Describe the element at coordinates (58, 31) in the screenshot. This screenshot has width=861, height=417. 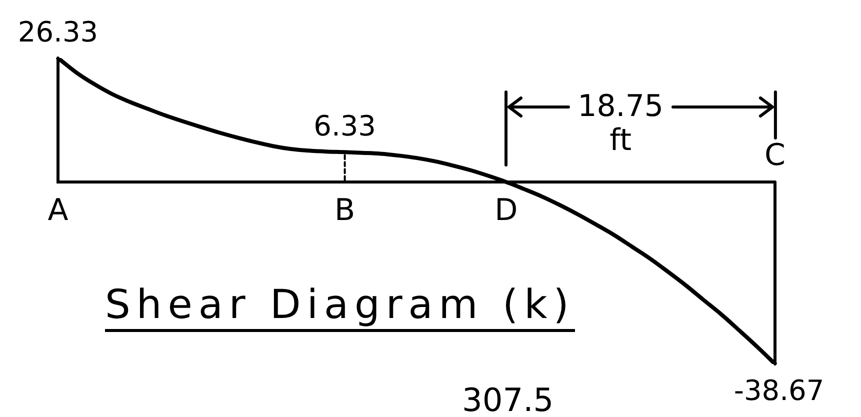
I see `annotation: 26.33` at that location.